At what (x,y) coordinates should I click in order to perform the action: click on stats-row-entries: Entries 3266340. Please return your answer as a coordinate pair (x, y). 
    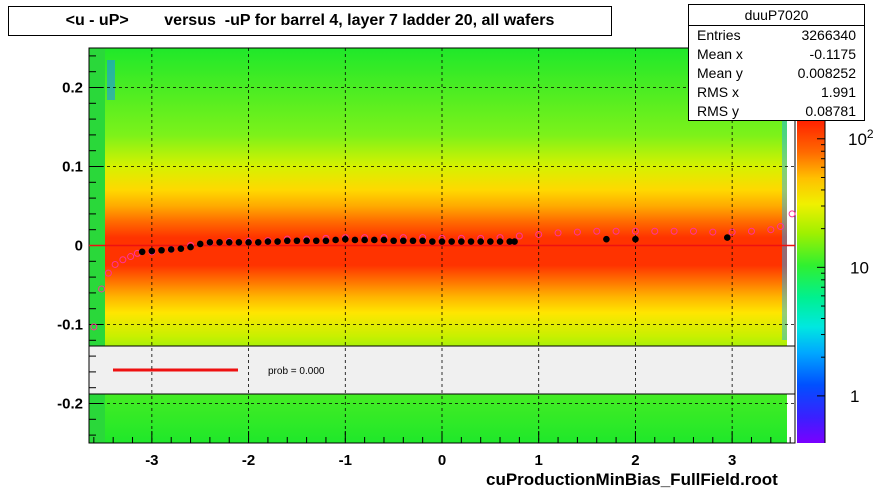
    Looking at the image, I should click on (776, 35).